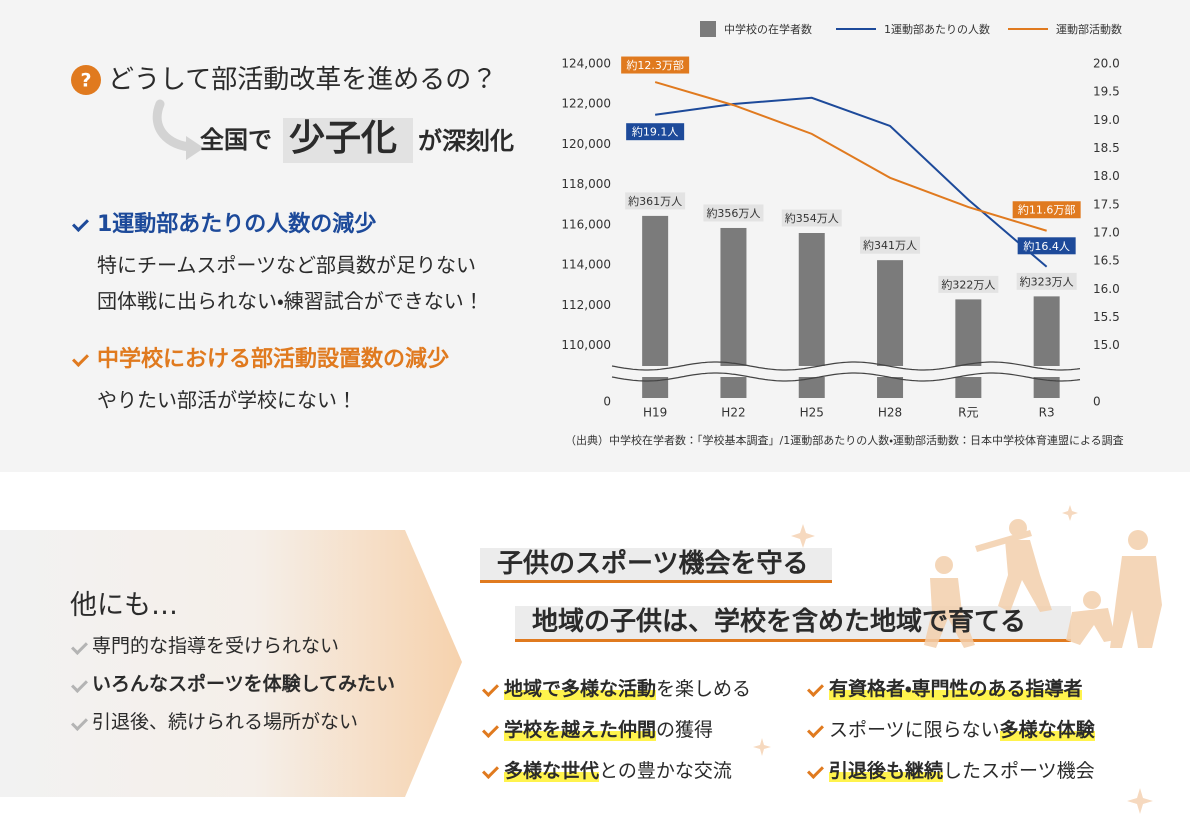 This screenshot has width=1190, height=822. Describe the element at coordinates (586, 345) in the screenshot. I see `y-tick-label: 110,000` at that location.